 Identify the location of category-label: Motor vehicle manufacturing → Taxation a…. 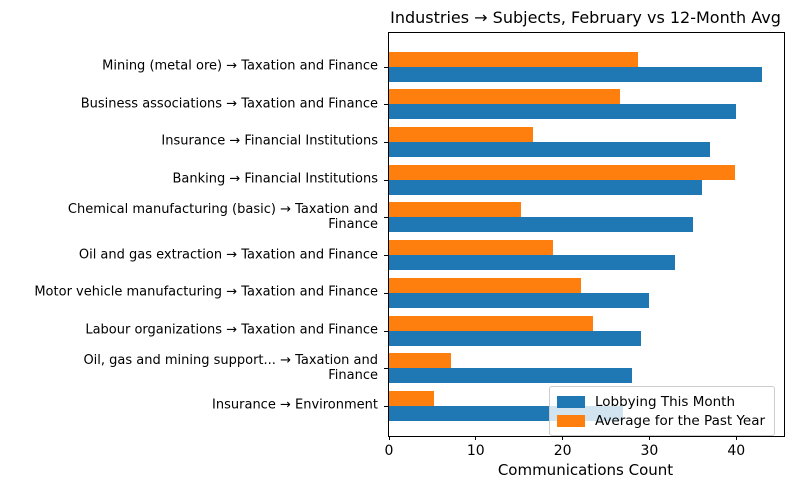
(206, 292).